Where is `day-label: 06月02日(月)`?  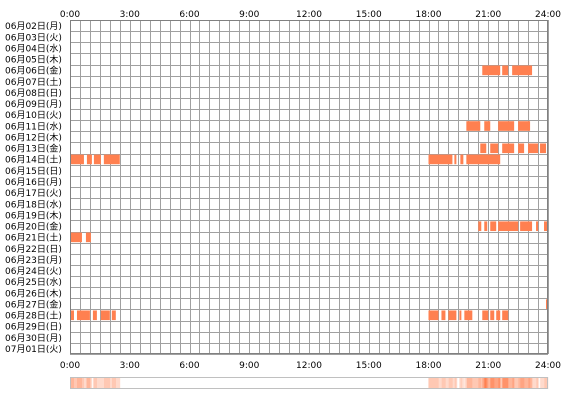
day-label: 06月02日(月) is located at coordinates (33, 26).